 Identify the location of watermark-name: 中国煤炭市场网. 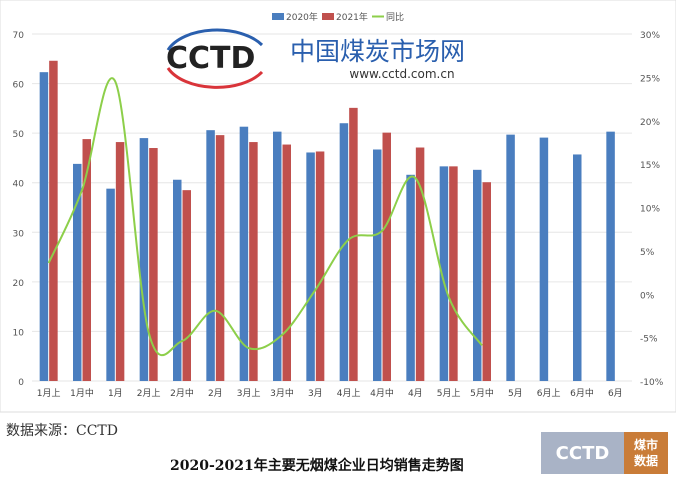
(377, 51).